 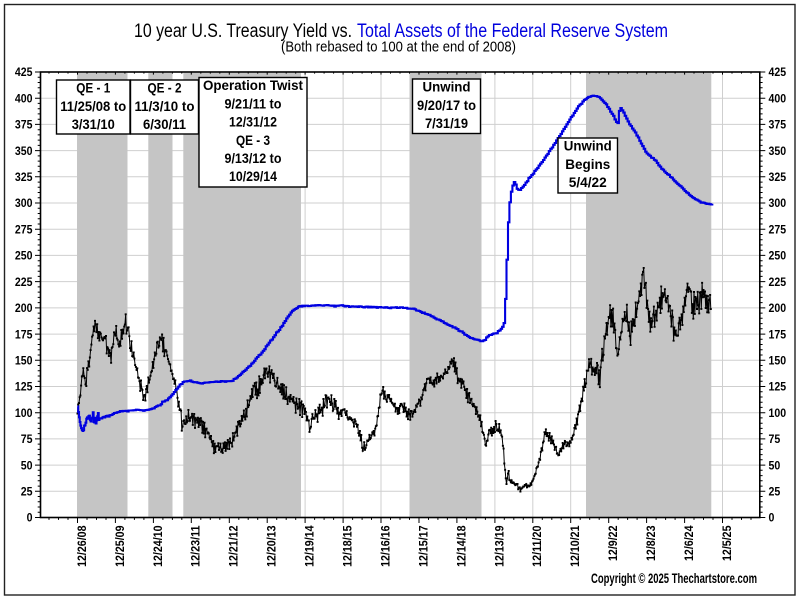 What do you see at coordinates (165, 88) in the screenshot?
I see `svg-text: QE - 2` at bounding box center [165, 88].